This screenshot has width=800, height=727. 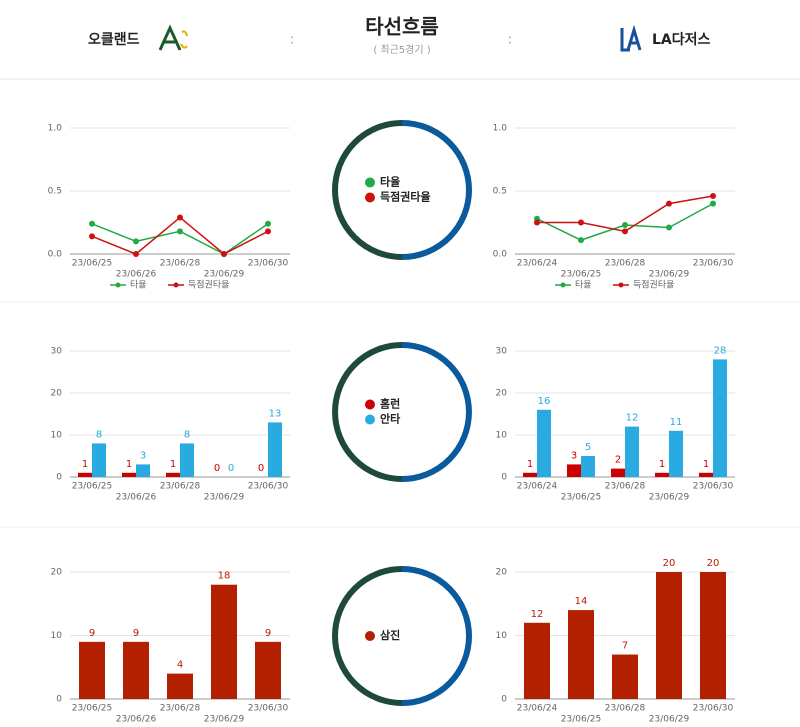 What do you see at coordinates (502, 352) in the screenshot?
I see `y-tick-label: 30` at bounding box center [502, 352].